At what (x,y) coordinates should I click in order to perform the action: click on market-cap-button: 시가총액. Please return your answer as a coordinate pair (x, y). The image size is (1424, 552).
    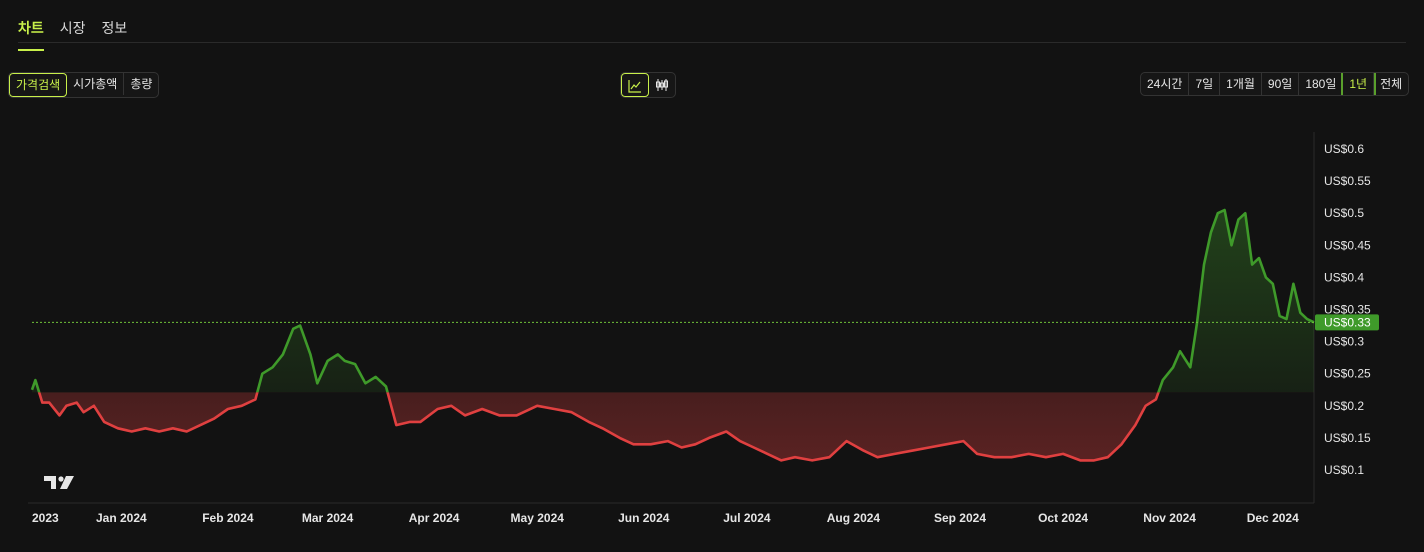
    Looking at the image, I should click on (96, 84).